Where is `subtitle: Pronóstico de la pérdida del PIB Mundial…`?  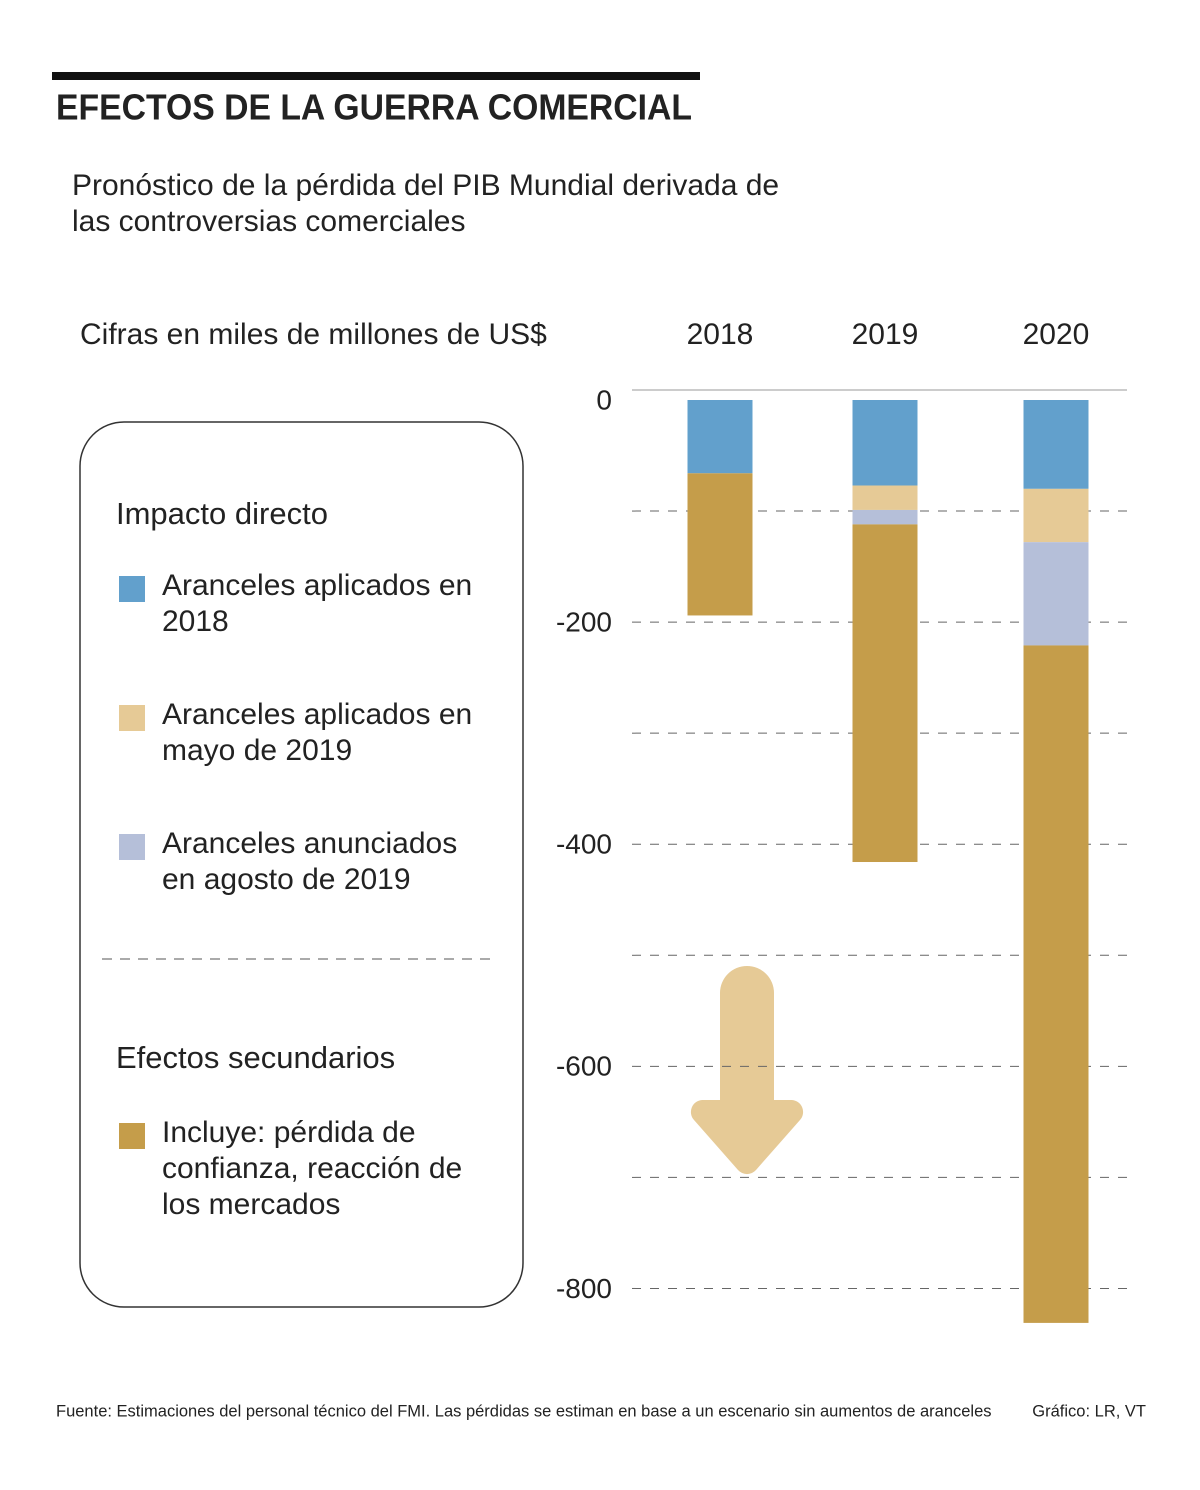 subtitle: Pronóstico de la pérdida del PIB Mundial… is located at coordinates (426, 203).